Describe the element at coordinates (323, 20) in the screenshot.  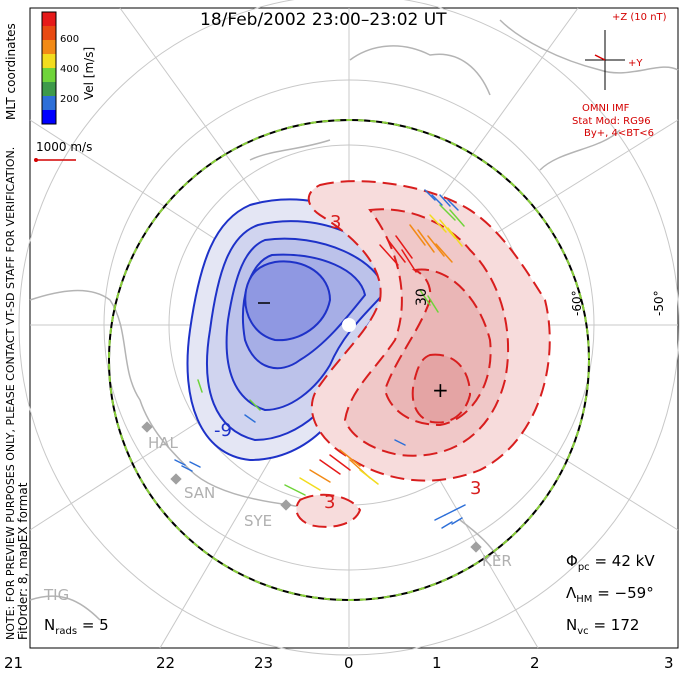
I see `map-title: 18/Feb/2002 23:00–23:02 UT` at that location.